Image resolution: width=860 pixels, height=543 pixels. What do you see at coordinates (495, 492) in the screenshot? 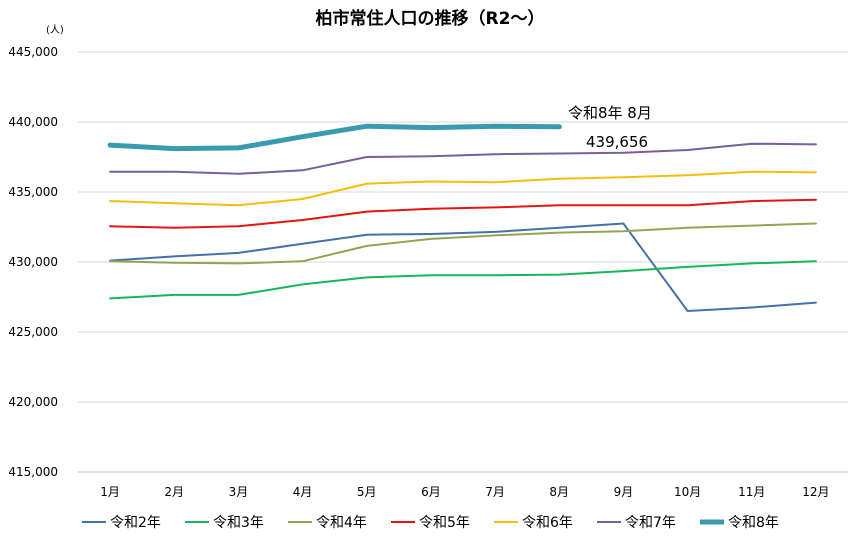
I see `x-tick-label: 7月` at bounding box center [495, 492].